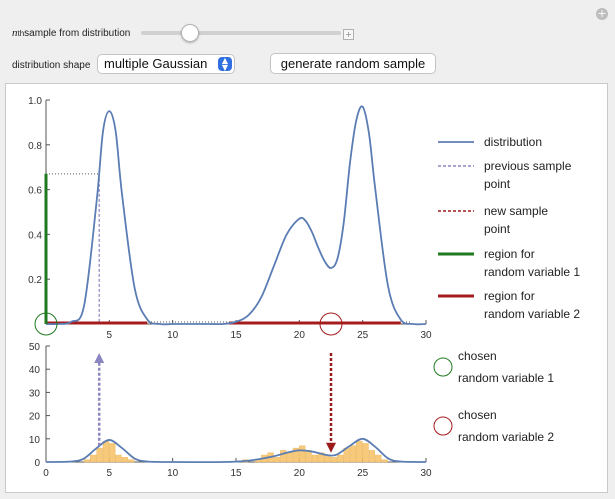  What do you see at coordinates (15, 33) in the screenshot?
I see `slider-label-prefix: n` at bounding box center [15, 33].